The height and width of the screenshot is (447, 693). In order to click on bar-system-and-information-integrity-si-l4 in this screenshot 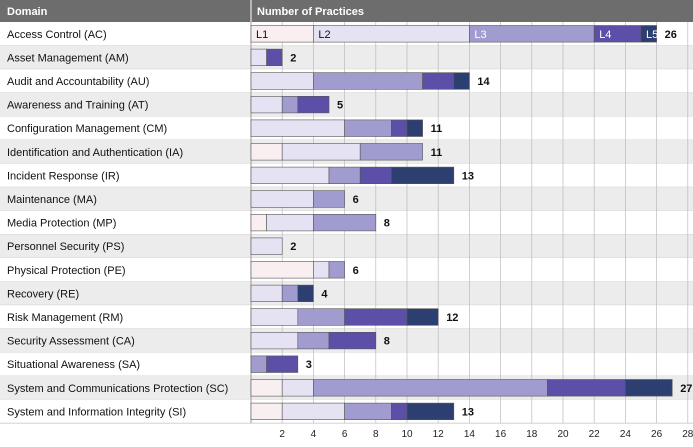, I will do `click(399, 411)`.